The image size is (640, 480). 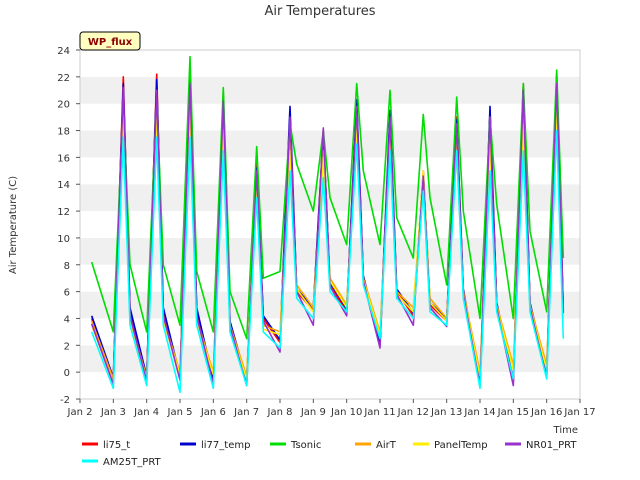 I want to click on y-tick-label: 20, so click(x=63, y=105).